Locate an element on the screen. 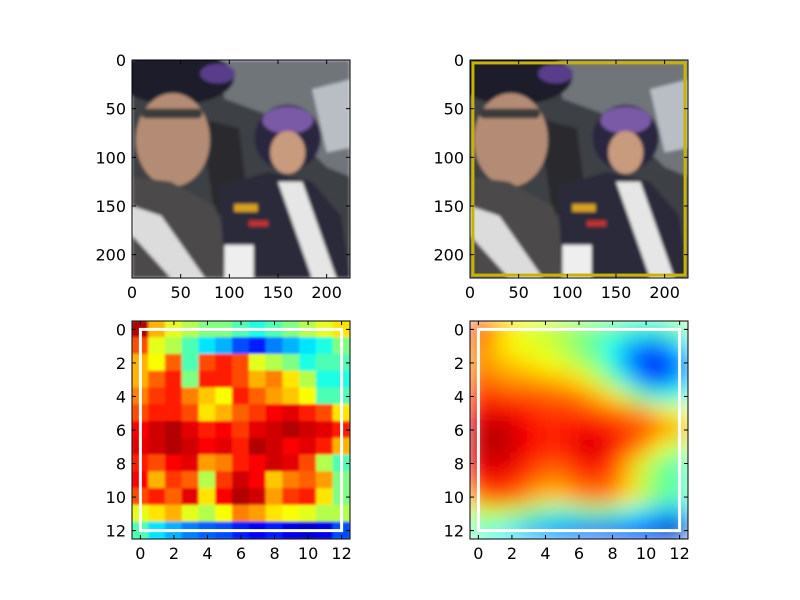 The width and height of the screenshot is (800, 600). helmet-accent is located at coordinates (218, 73).